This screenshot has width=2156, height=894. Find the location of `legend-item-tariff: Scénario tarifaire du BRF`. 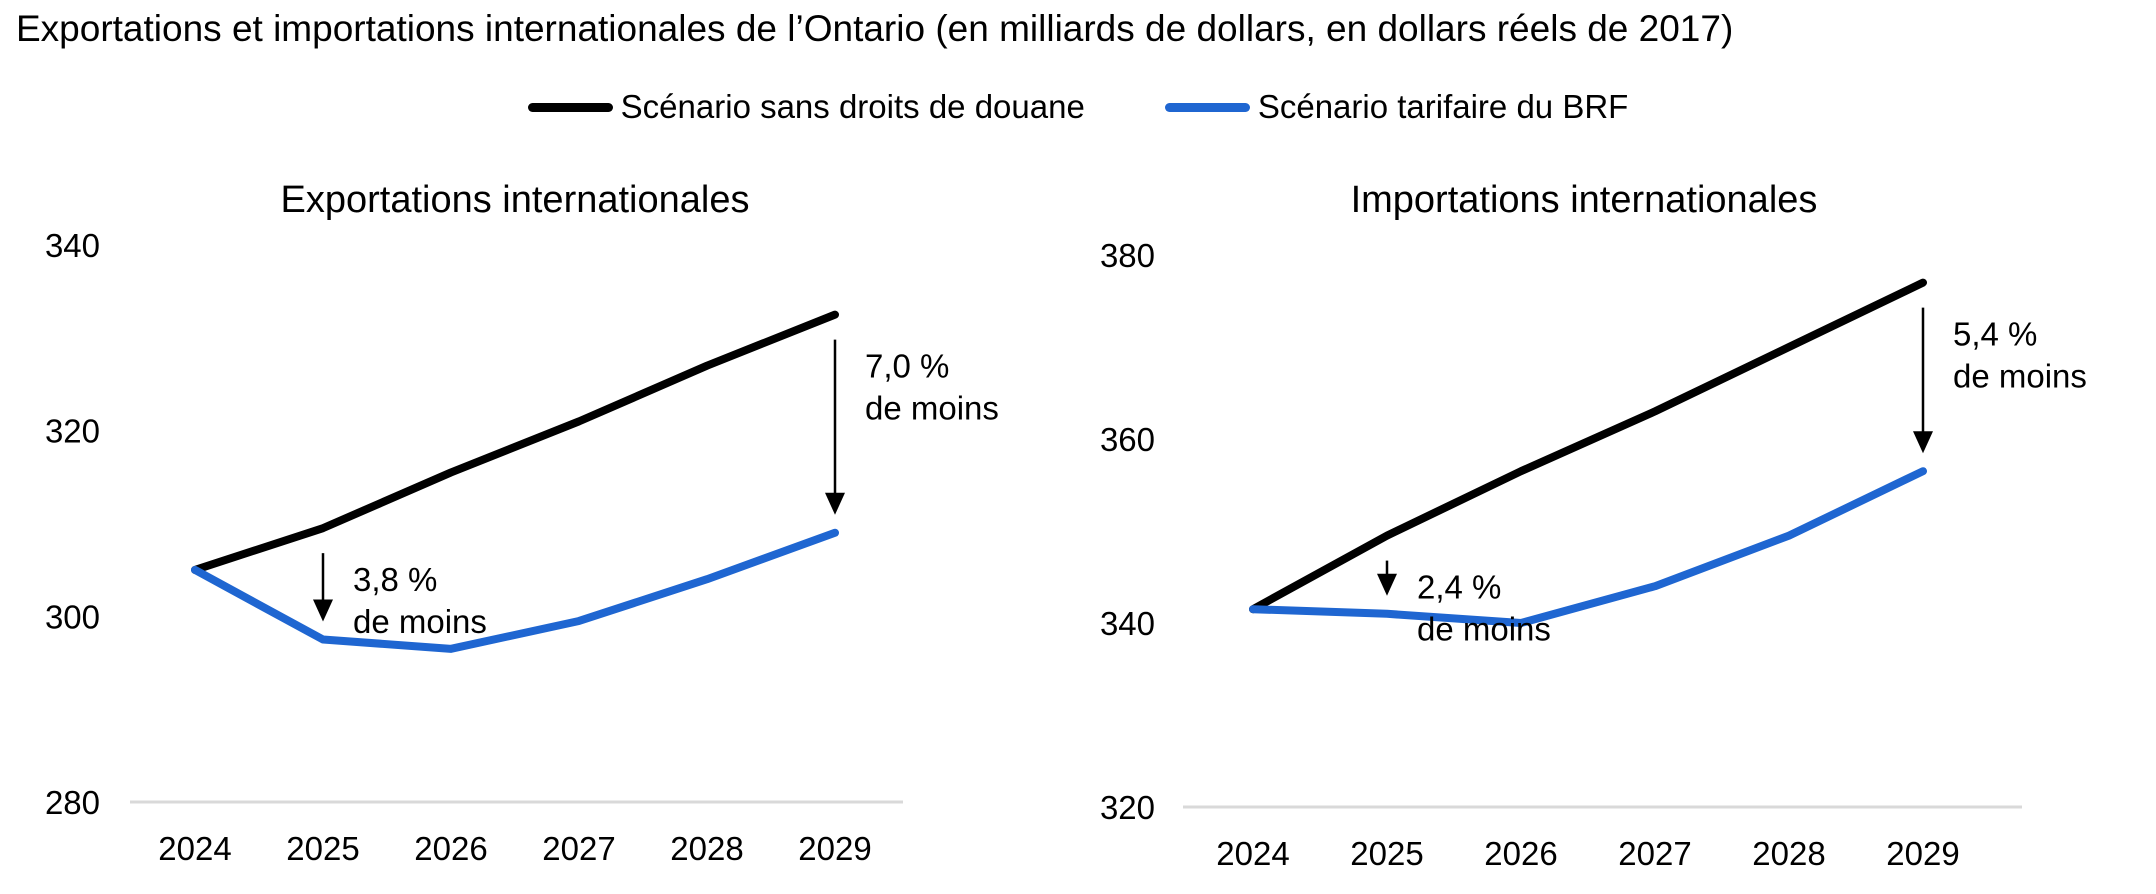

legend-item-tariff: Scénario tarifaire du BRF is located at coordinates (1396, 107).